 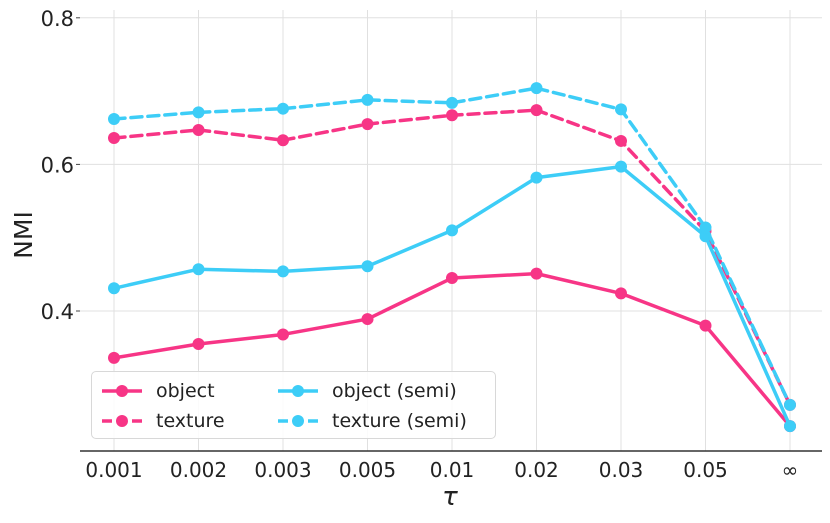 What do you see at coordinates (394, 391) in the screenshot?
I see `legend-label-object-semi: object (semi)` at bounding box center [394, 391].